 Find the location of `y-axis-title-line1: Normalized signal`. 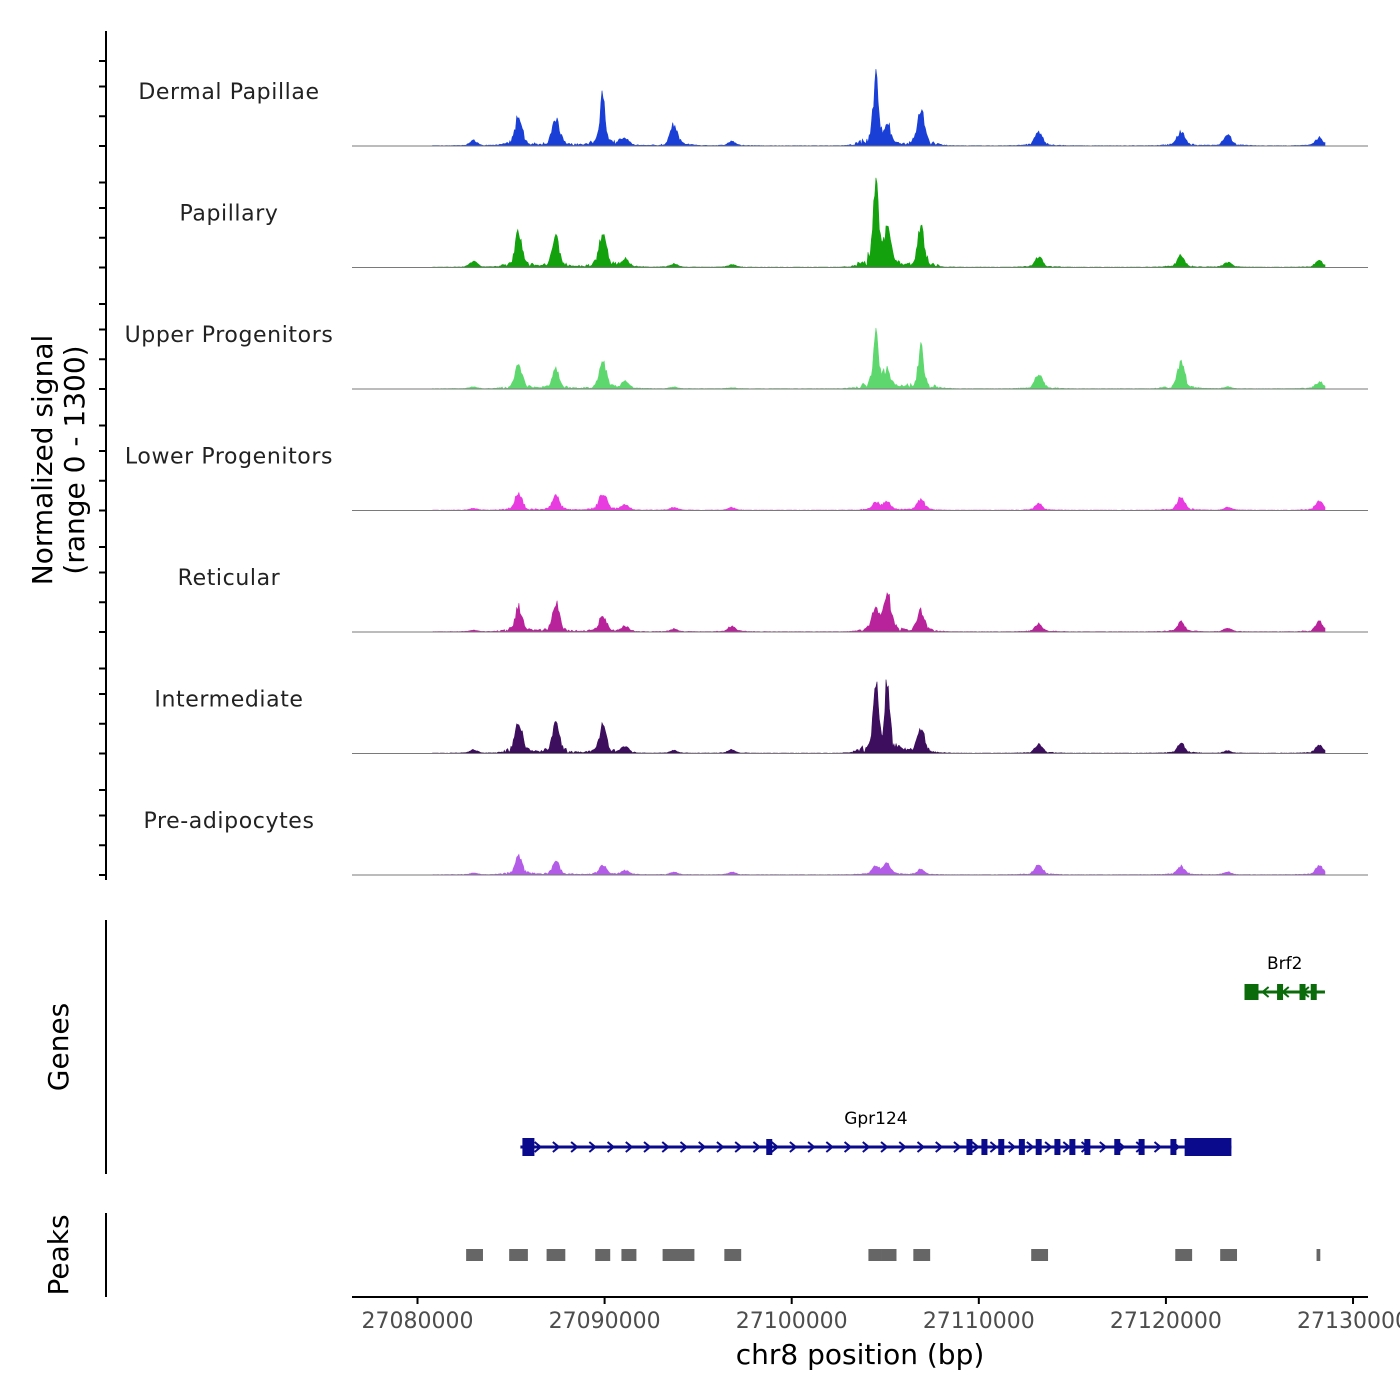

y-axis-title-line1: Normalized signal is located at coordinates (42, 460).